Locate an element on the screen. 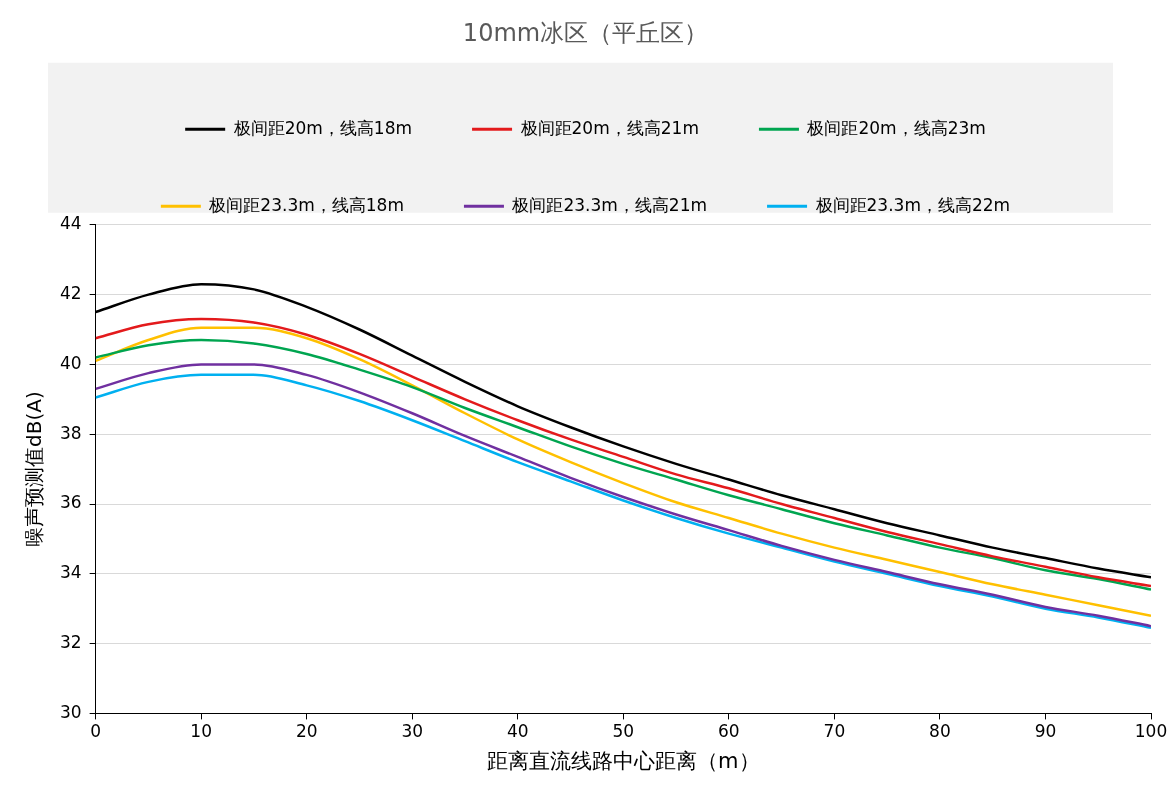 The height and width of the screenshot is (789, 1173). y-tick-label: 40 is located at coordinates (70, 362).